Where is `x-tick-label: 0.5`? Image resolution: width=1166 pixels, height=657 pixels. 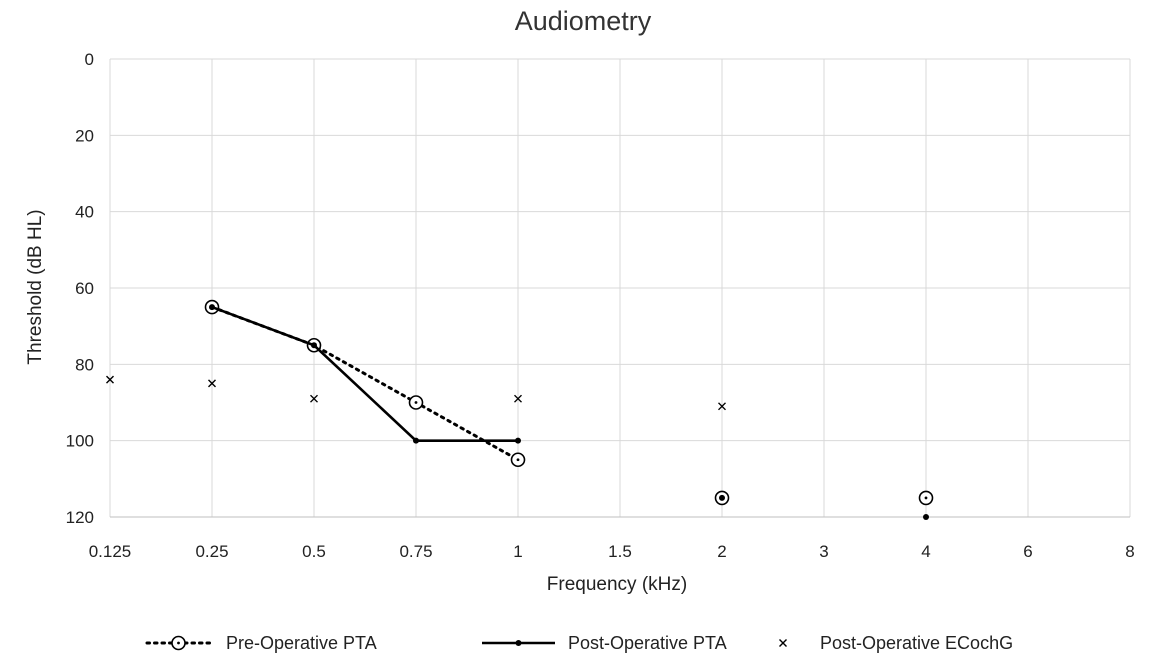 x-tick-label: 0.5 is located at coordinates (314, 551).